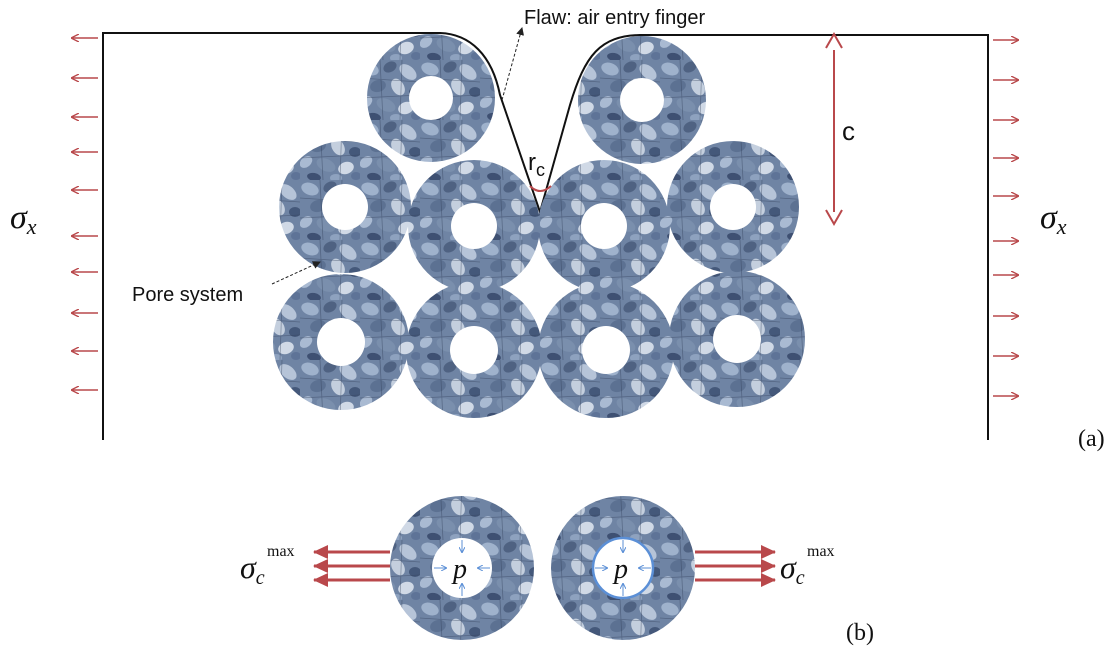 The height and width of the screenshot is (653, 1118). I want to click on sigma-c-right-symbol: σ, so click(788, 567).